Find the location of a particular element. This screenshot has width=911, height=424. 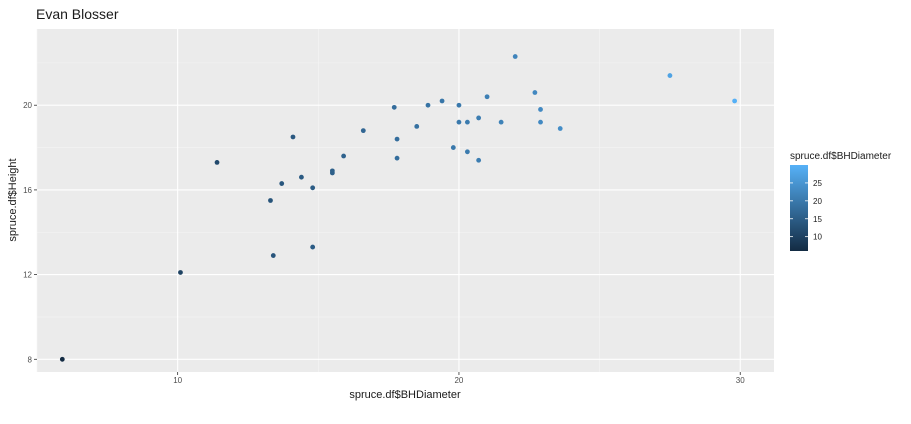

chart-title: Evan Blosser is located at coordinates (77, 14).